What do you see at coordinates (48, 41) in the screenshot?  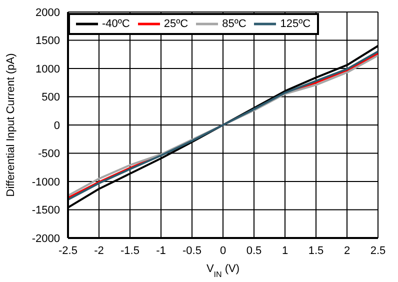 I see `y-tick-label: 1500` at bounding box center [48, 41].